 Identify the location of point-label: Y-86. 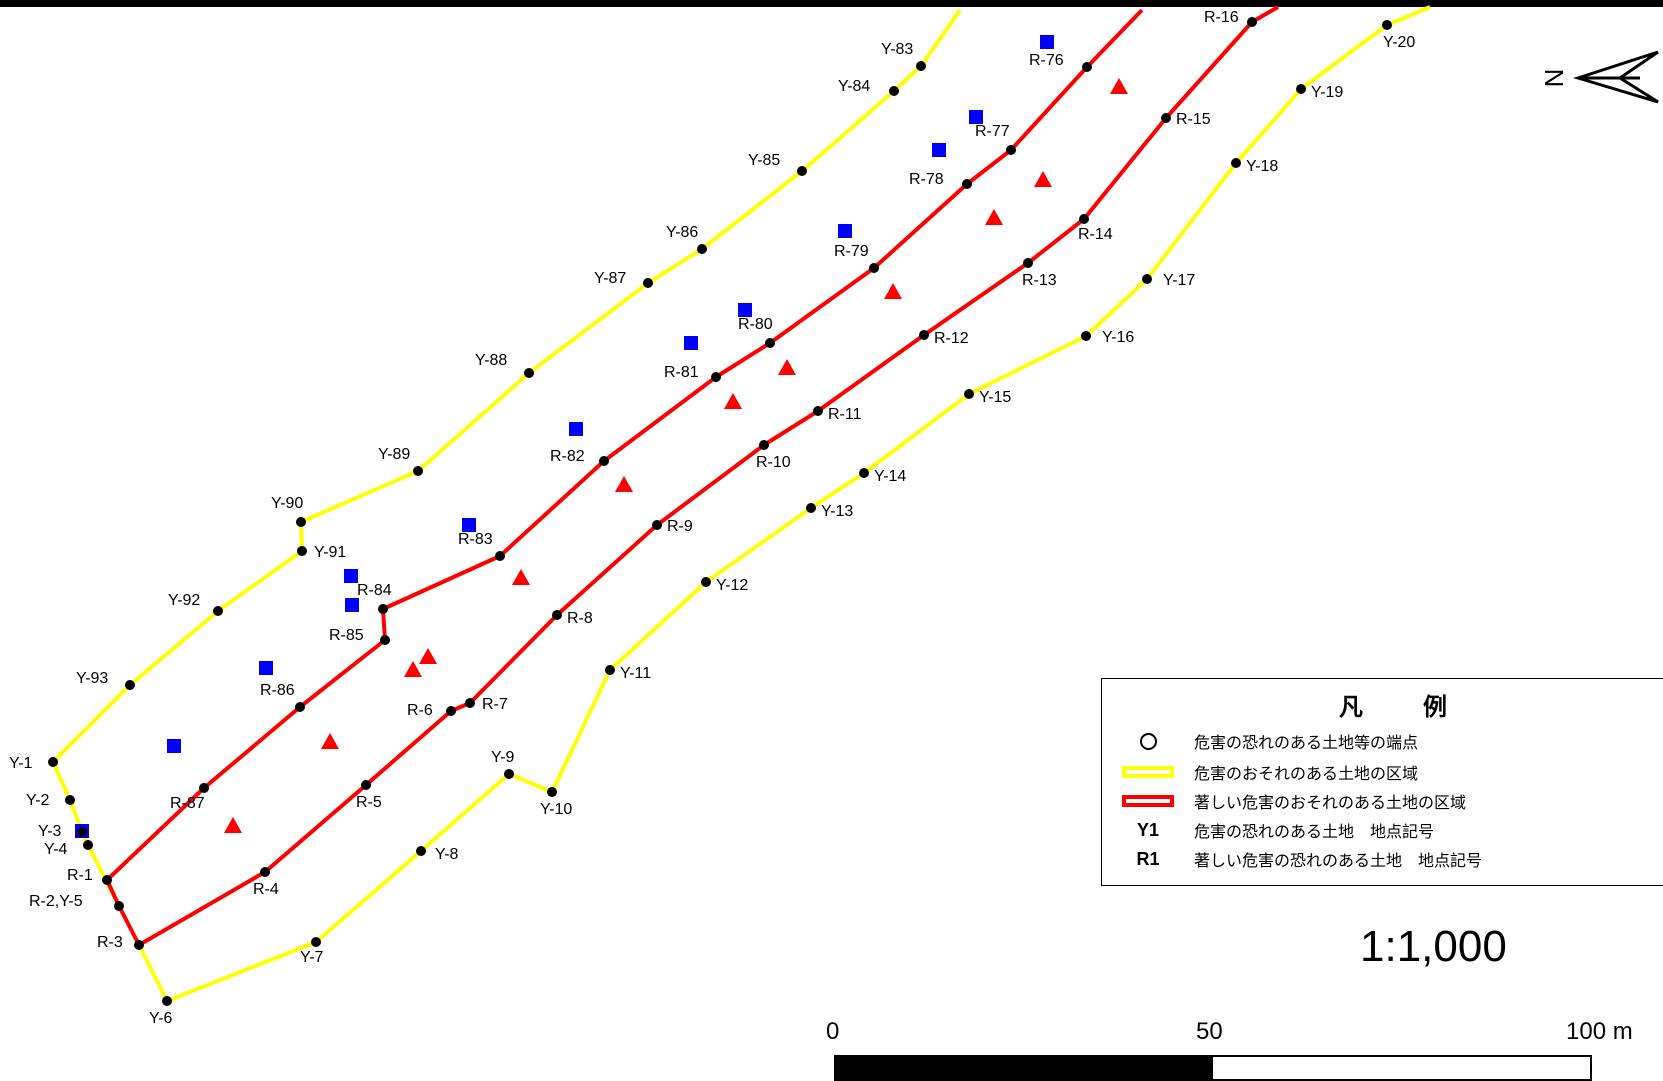
(682, 232).